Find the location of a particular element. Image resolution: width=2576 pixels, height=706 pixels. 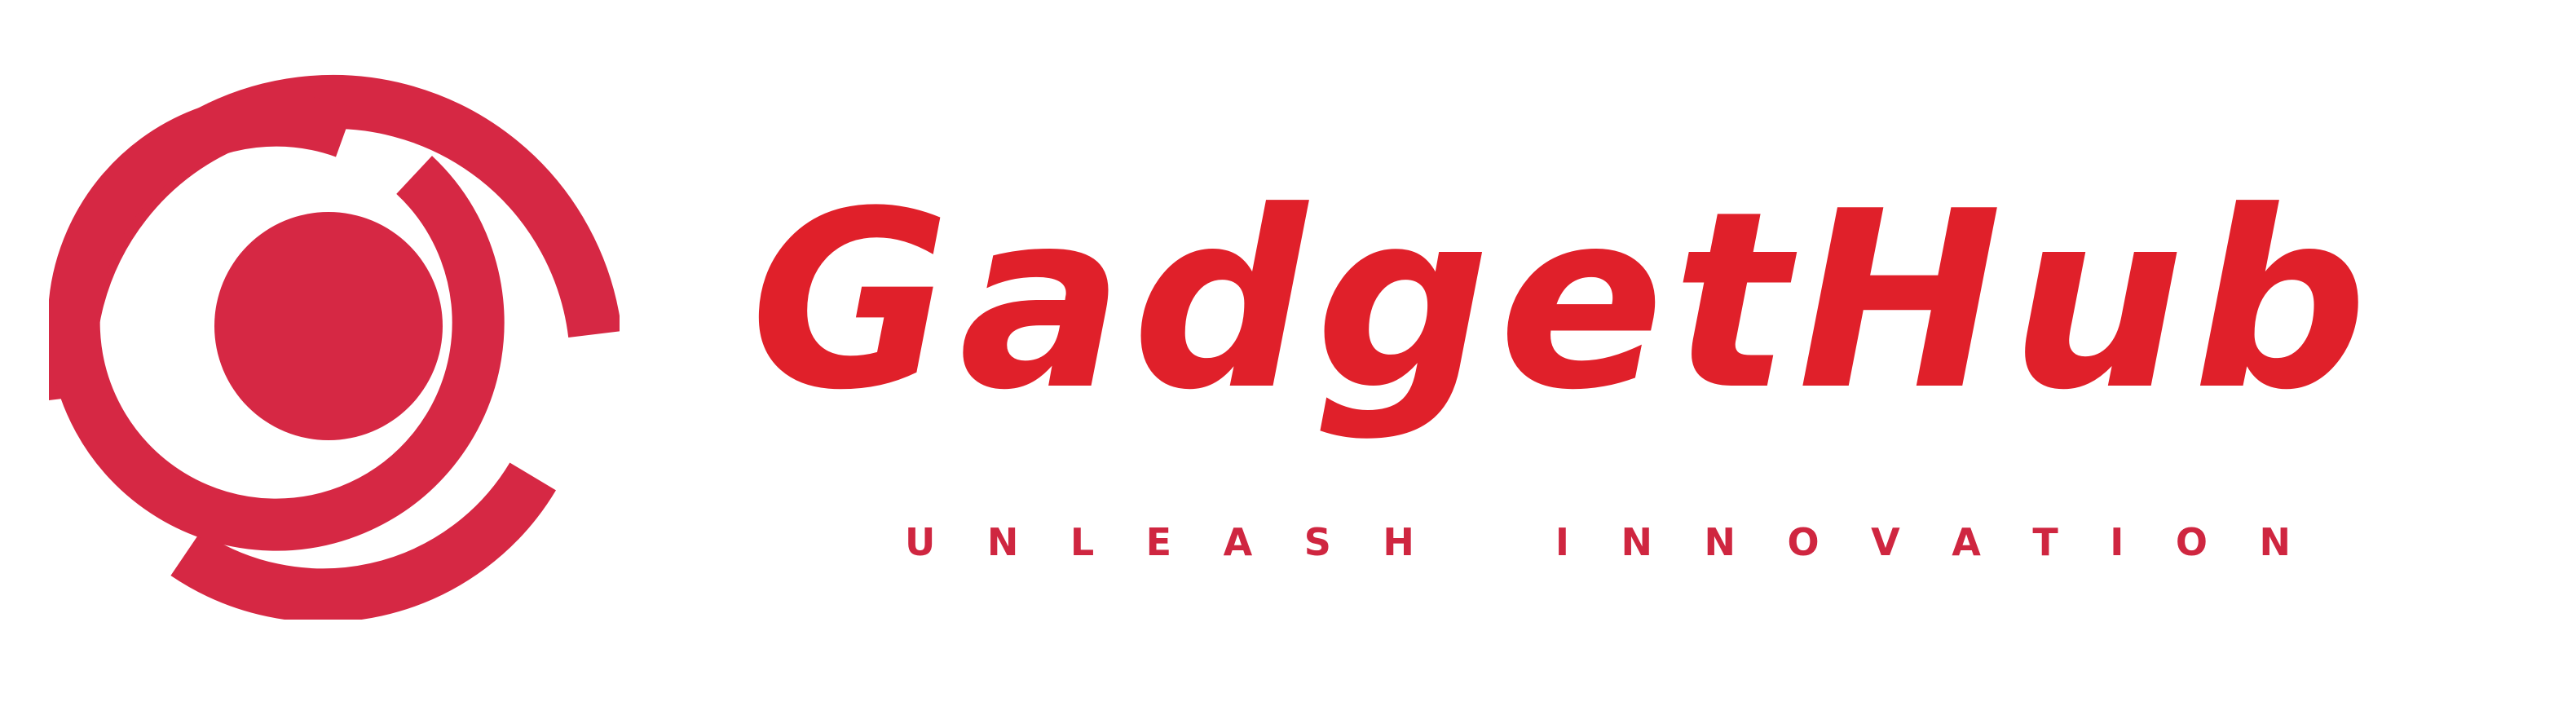

logo-core-disc is located at coordinates (328, 326).